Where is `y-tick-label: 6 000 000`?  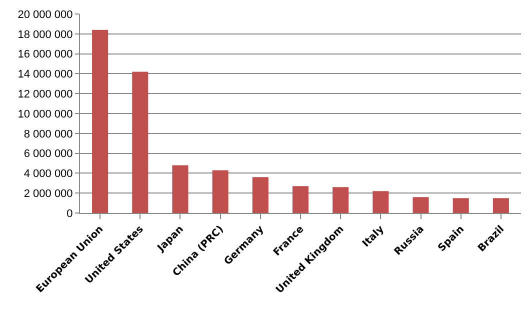 y-tick-label: 6 000 000 is located at coordinates (48, 154).